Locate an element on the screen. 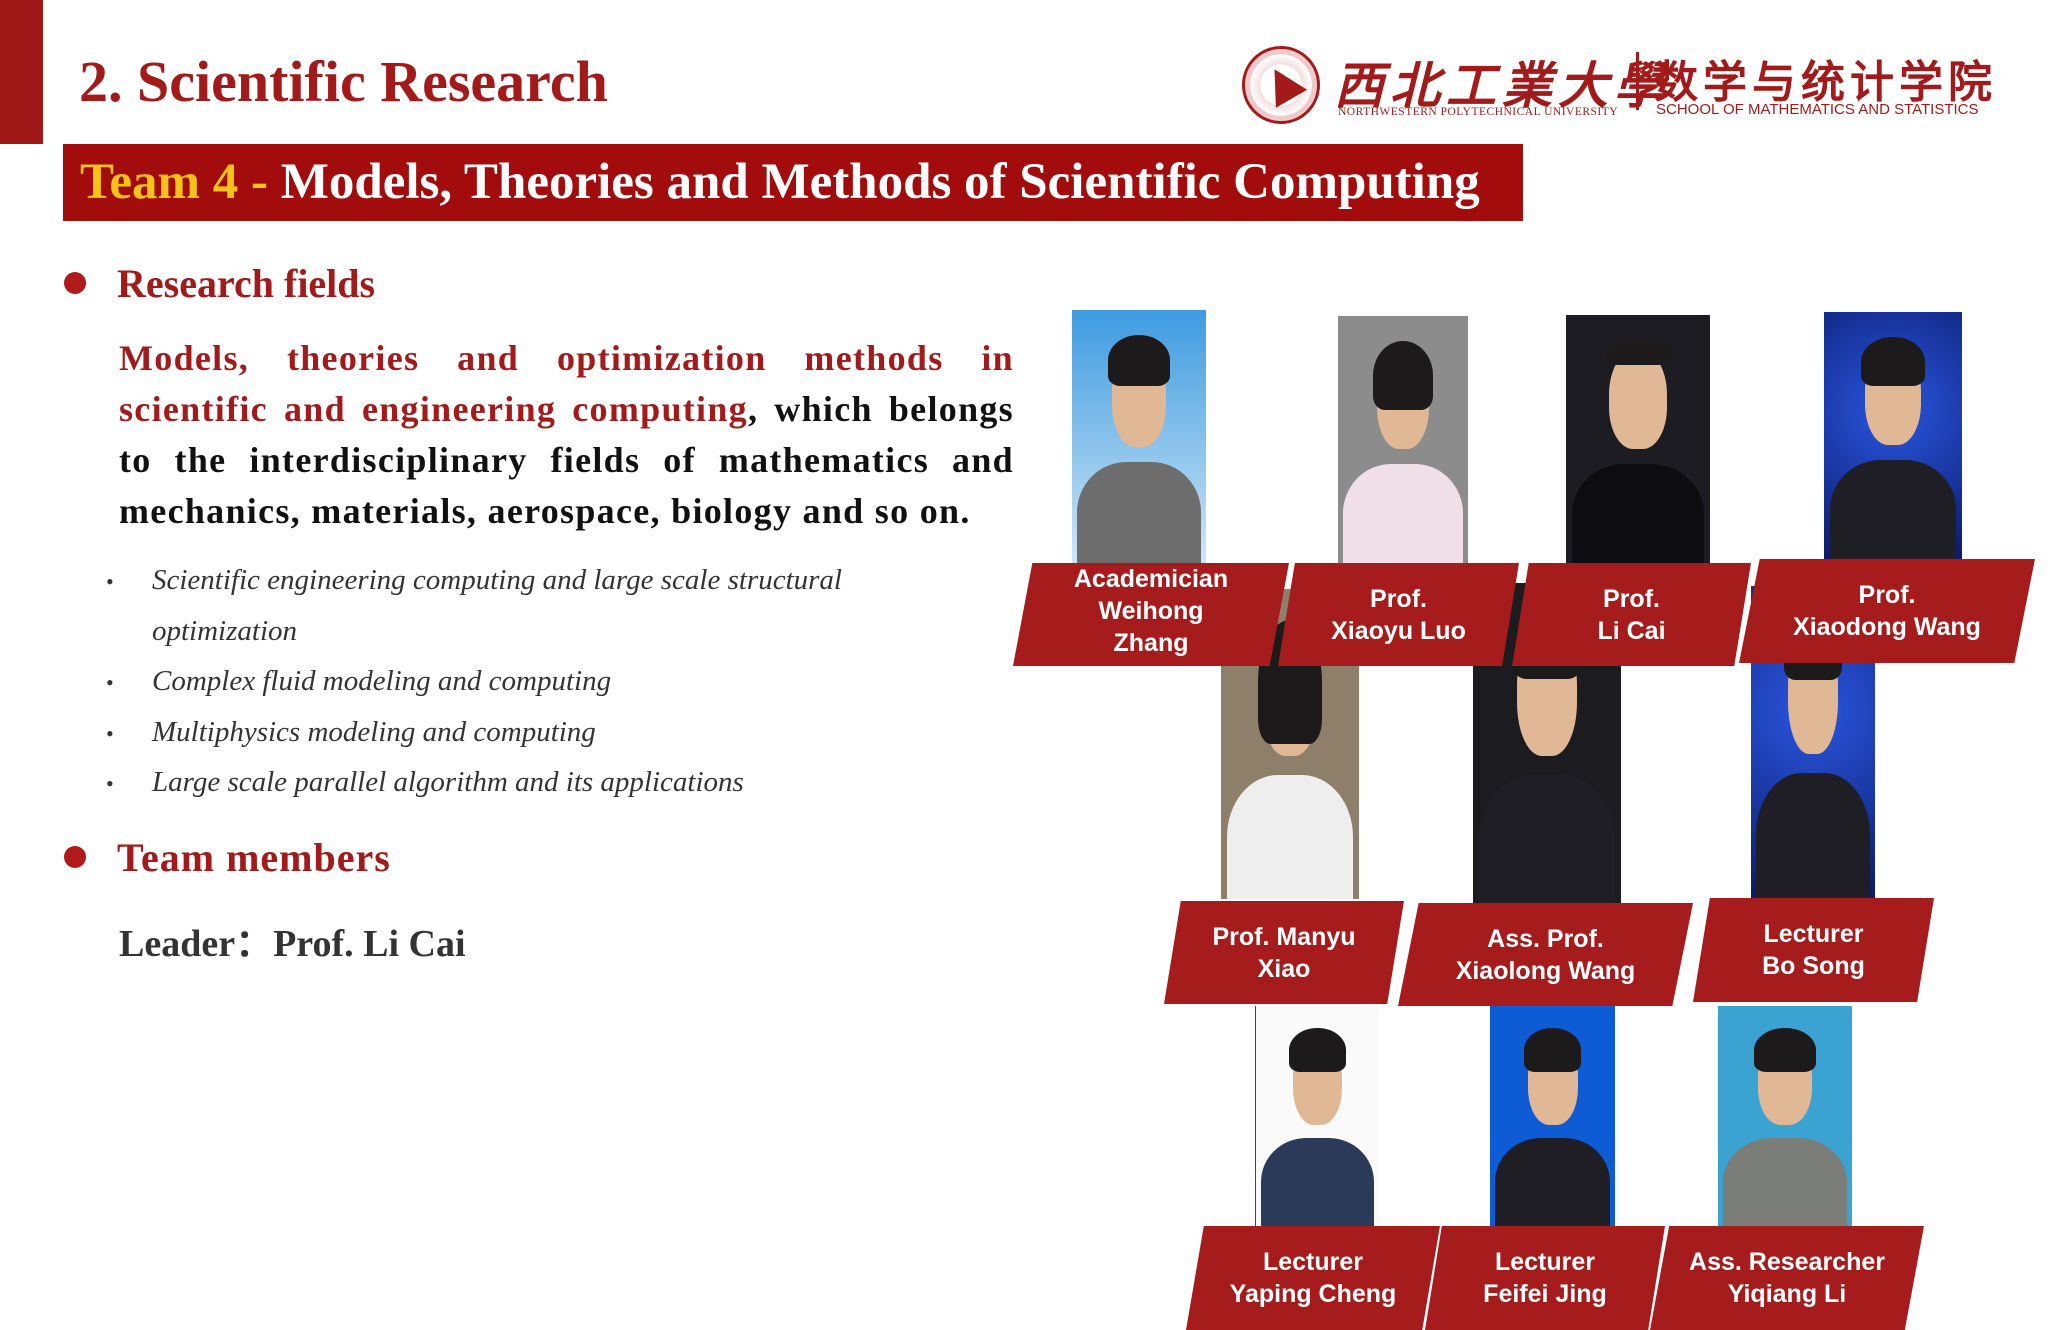  university-seal-icon is located at coordinates (1281, 85).